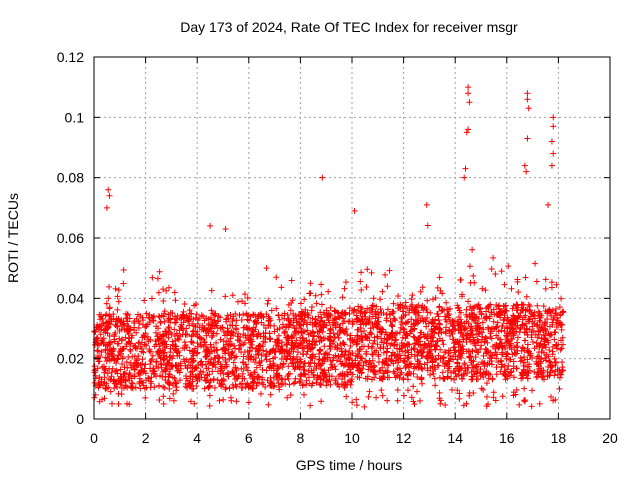 The height and width of the screenshot is (480, 640). I want to click on y-tick-label: 0.12, so click(70, 57).